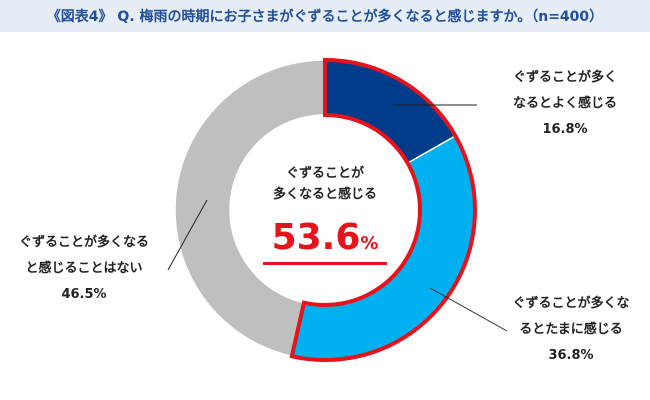 The height and width of the screenshot is (400, 650). What do you see at coordinates (324, 173) in the screenshot?
I see `center-caption-line1: ぐずることが` at bounding box center [324, 173].